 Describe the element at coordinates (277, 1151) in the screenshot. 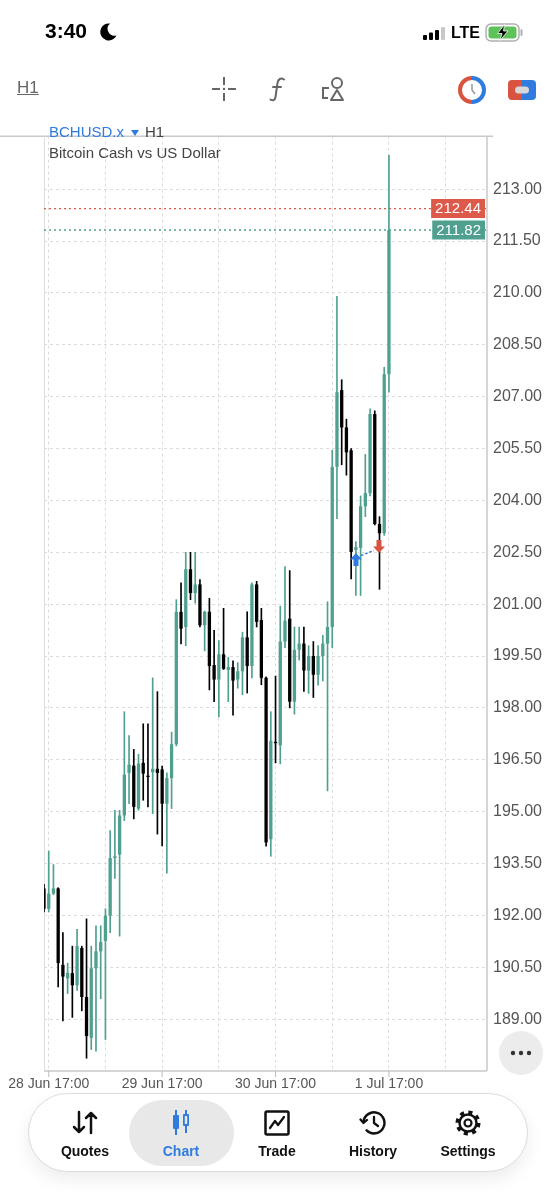

I see `text: Trade` at that location.